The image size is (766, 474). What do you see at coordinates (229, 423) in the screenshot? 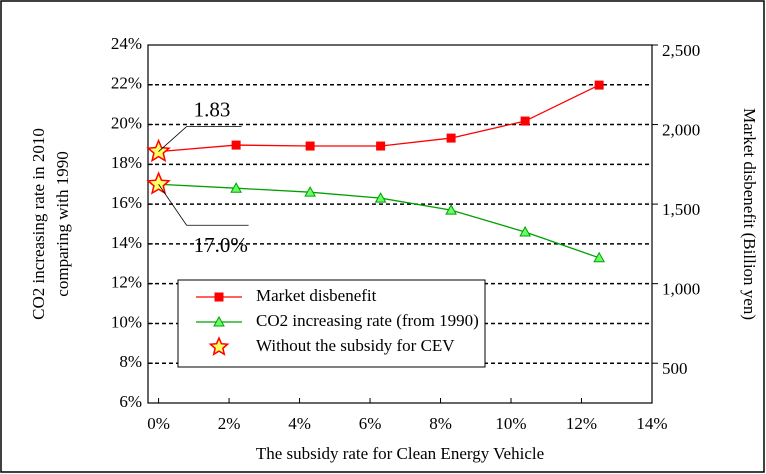
I see `x-tick-label: 2%` at bounding box center [229, 423].